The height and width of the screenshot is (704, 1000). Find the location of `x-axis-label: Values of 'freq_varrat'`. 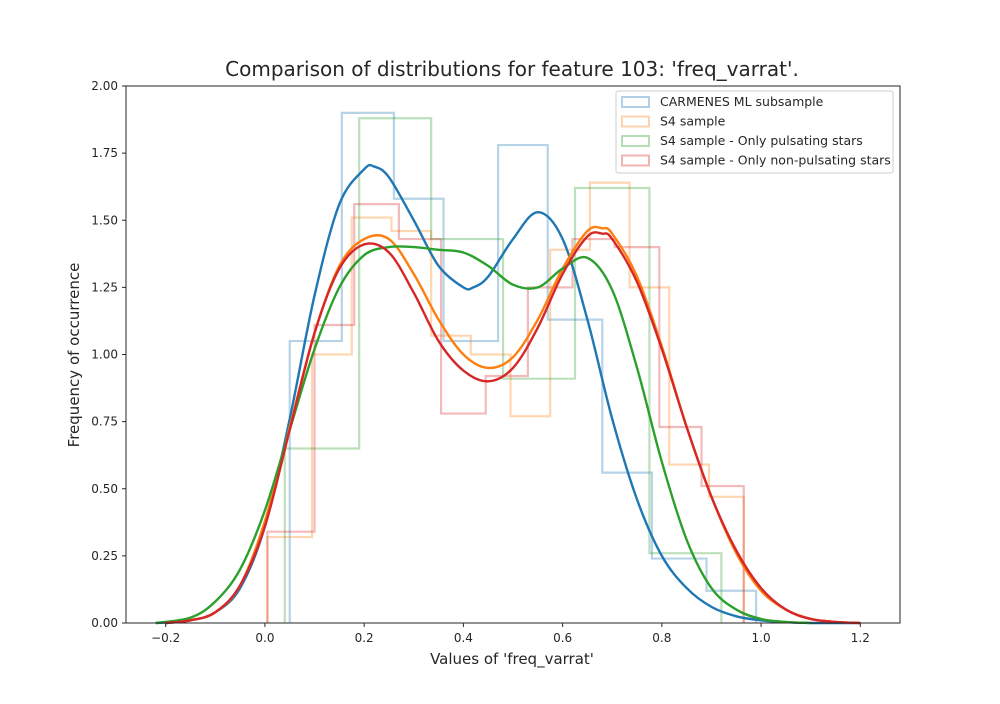

x-axis-label: Values of 'freq_varrat' is located at coordinates (512, 659).